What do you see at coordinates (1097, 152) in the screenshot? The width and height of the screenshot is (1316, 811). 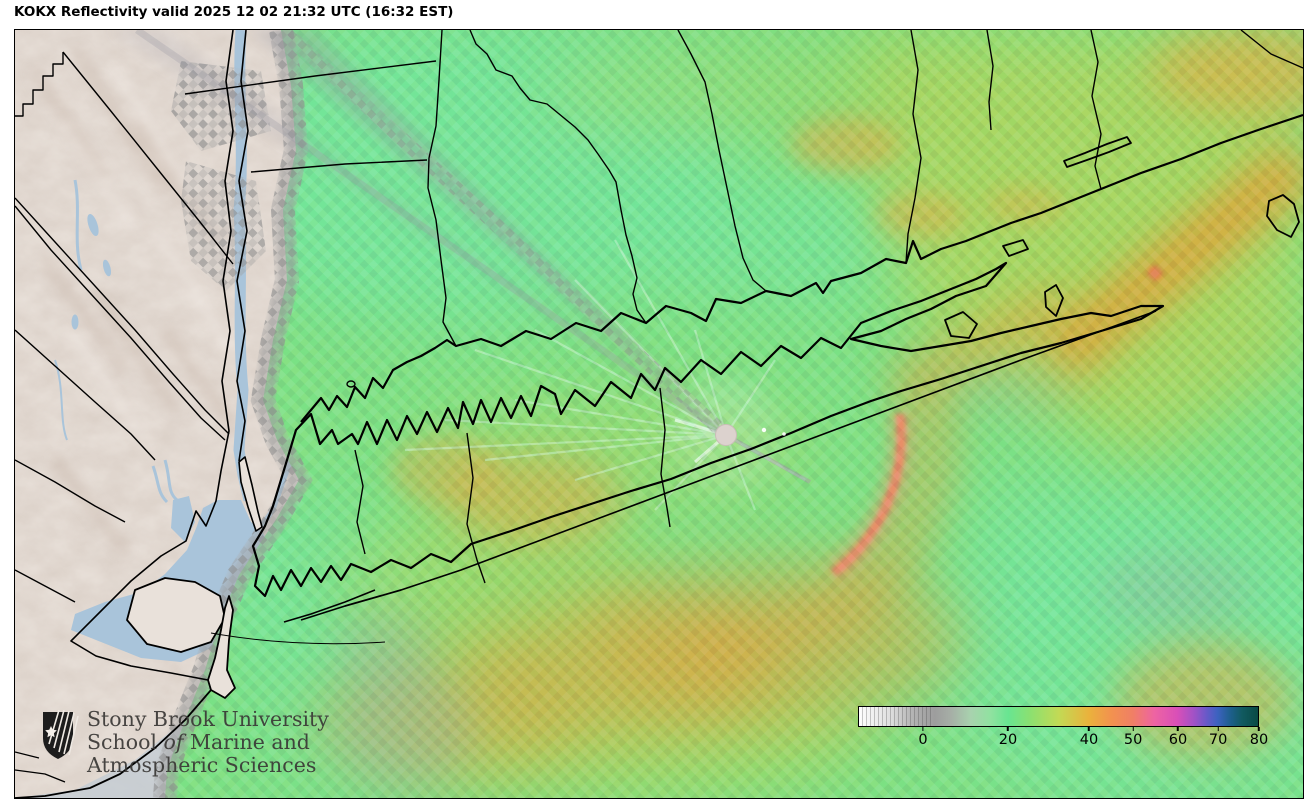 I see `fishers-island` at bounding box center [1097, 152].